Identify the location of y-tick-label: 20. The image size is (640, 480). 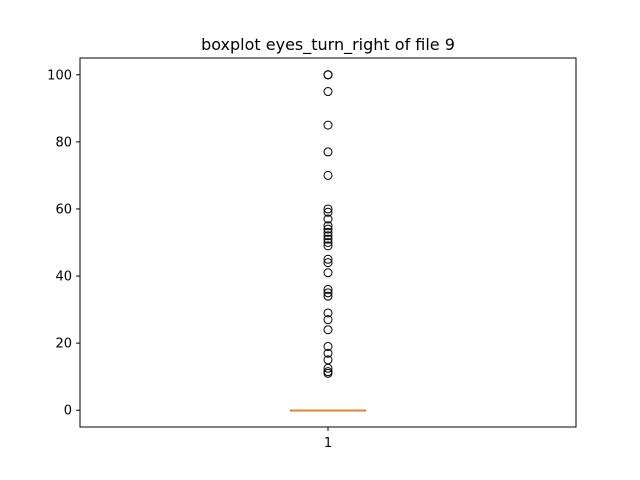
(63, 344).